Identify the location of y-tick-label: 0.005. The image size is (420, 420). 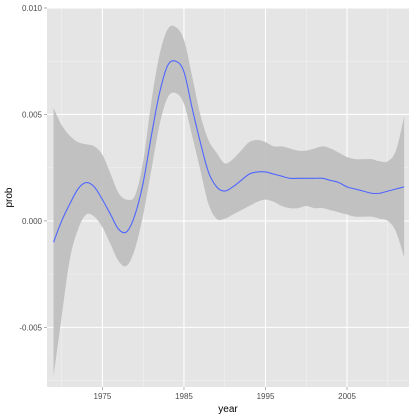
(32, 114).